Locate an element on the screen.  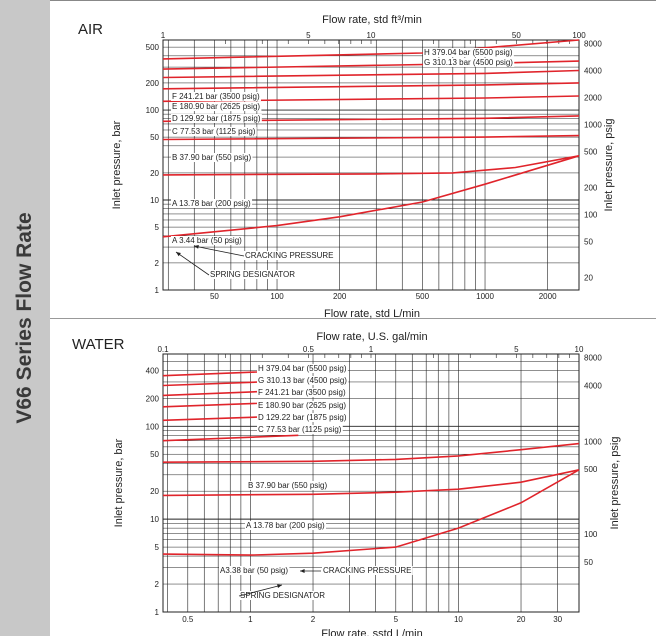
chart0-series-label-4-bg is located at coordinates (216, 118).